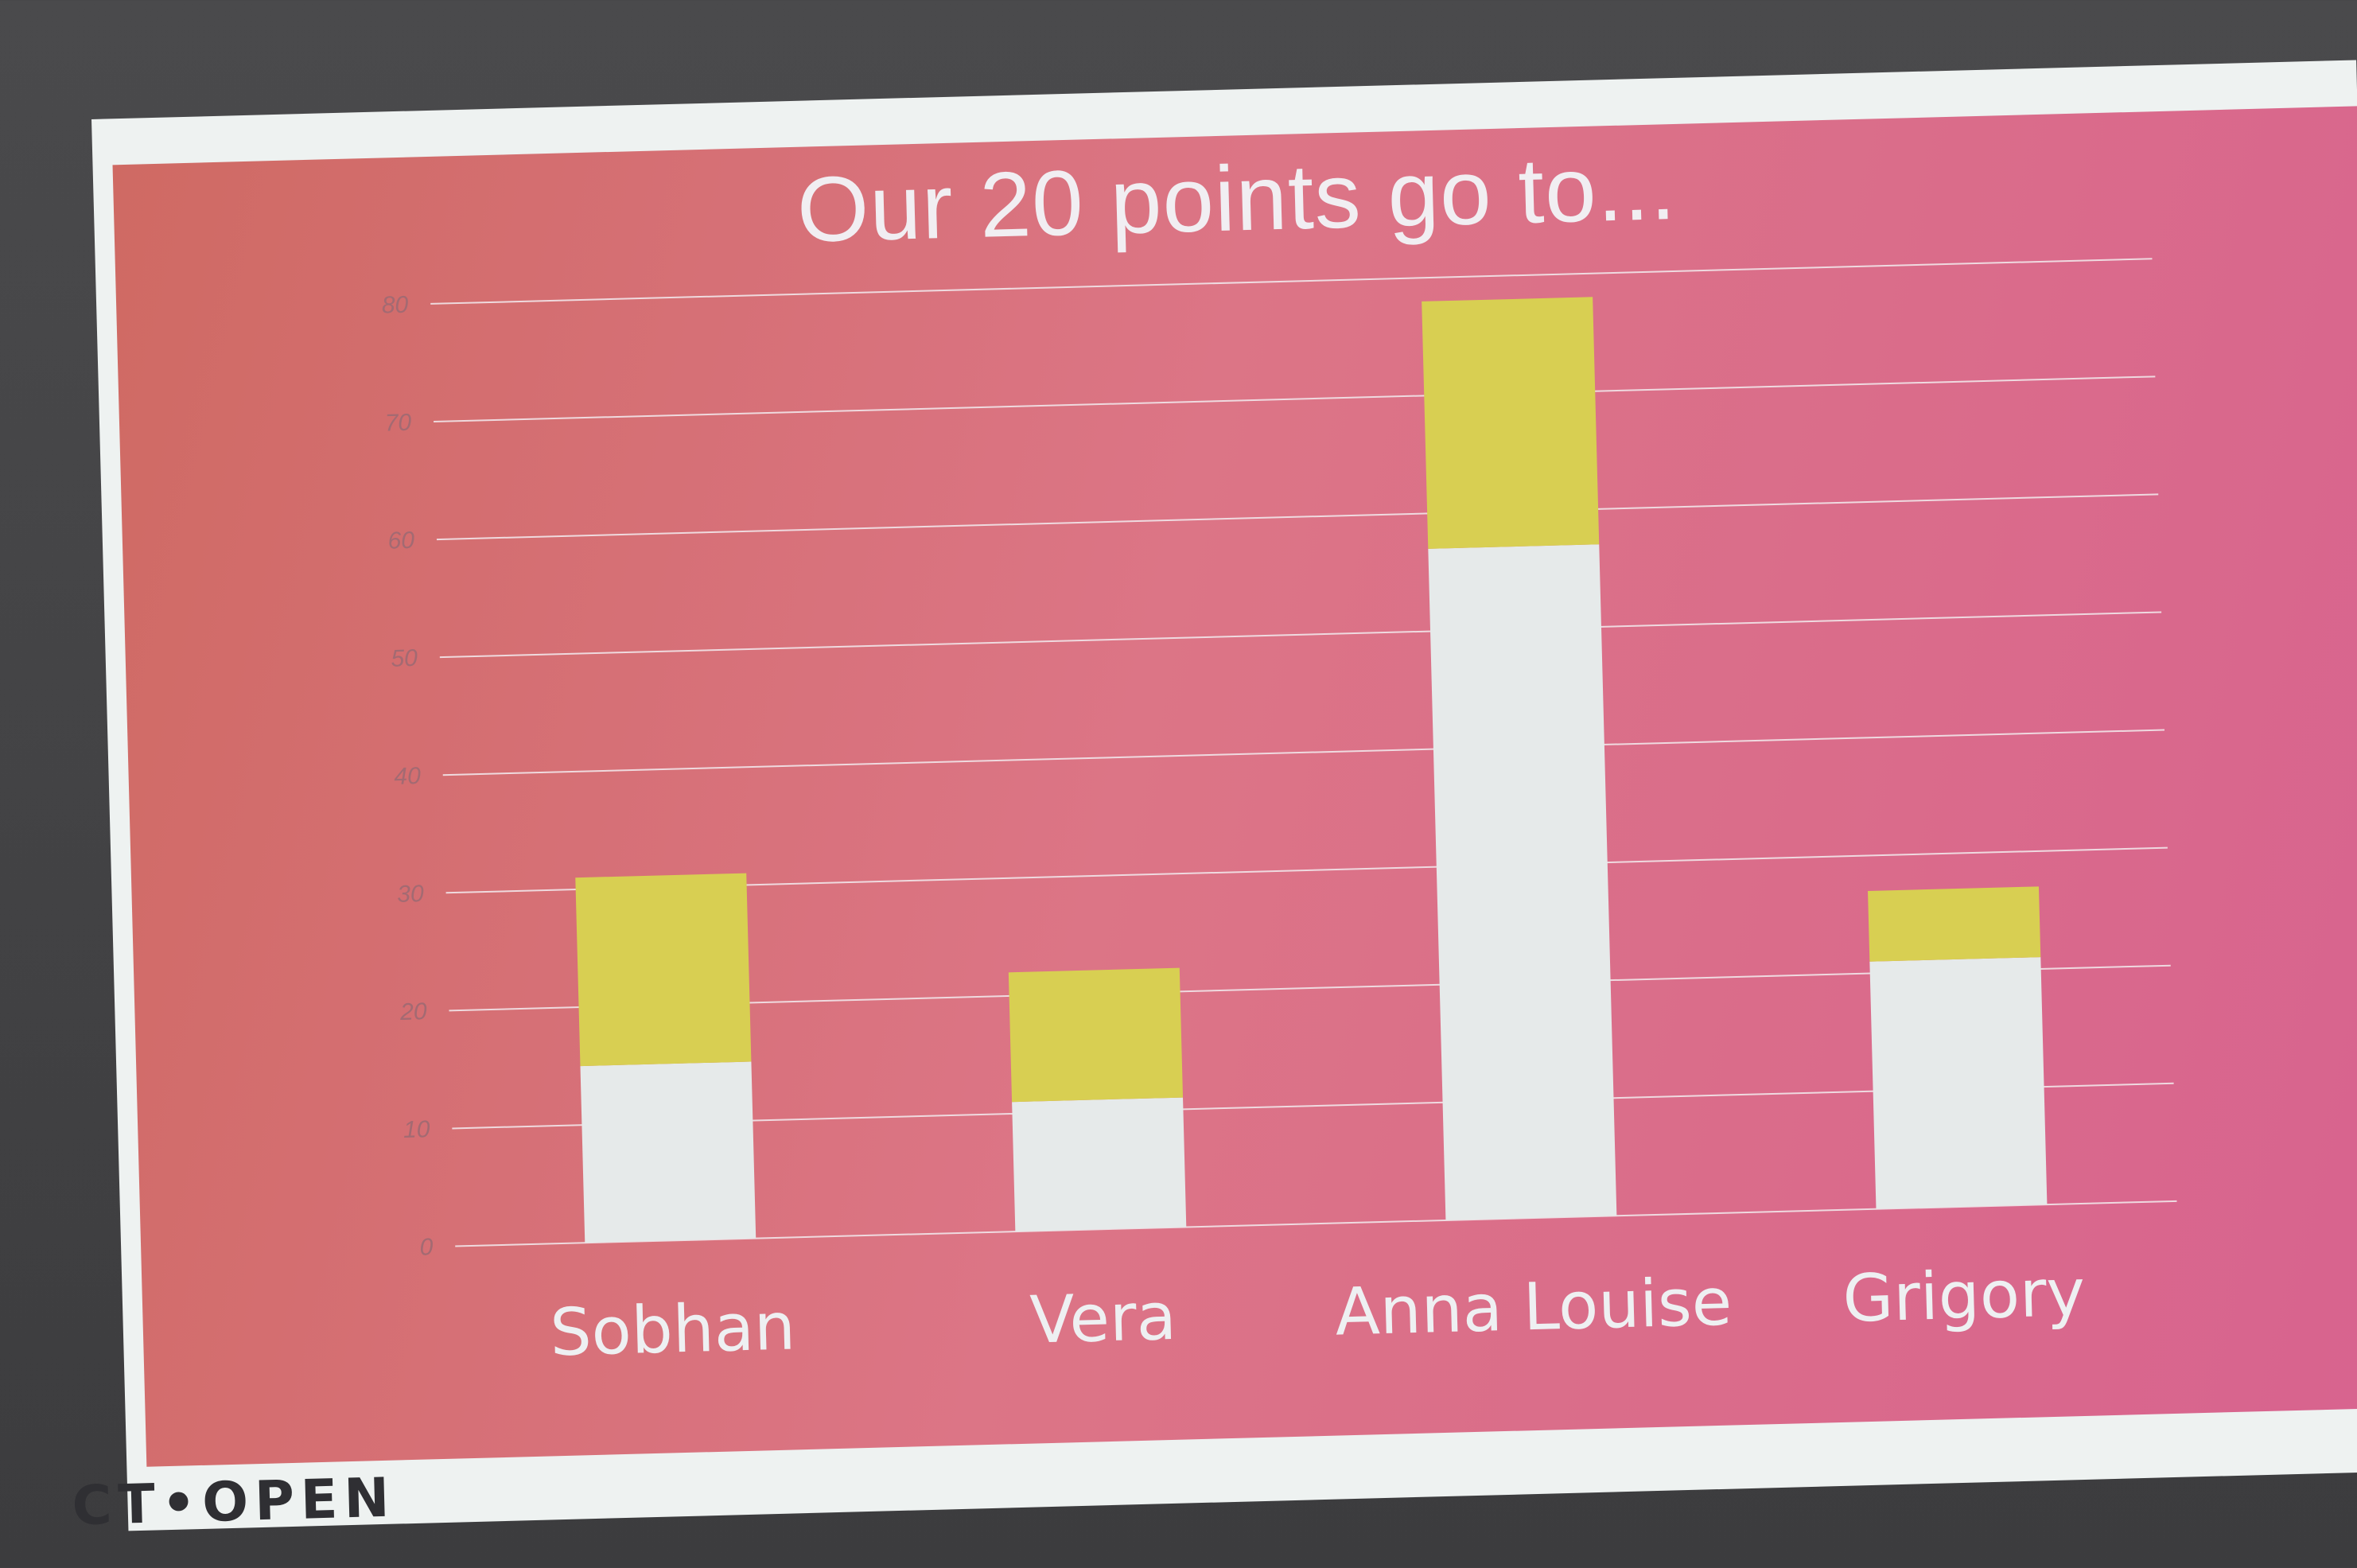  Describe the element at coordinates (1964, 1296) in the screenshot. I see `category-label: Grigory` at that location.